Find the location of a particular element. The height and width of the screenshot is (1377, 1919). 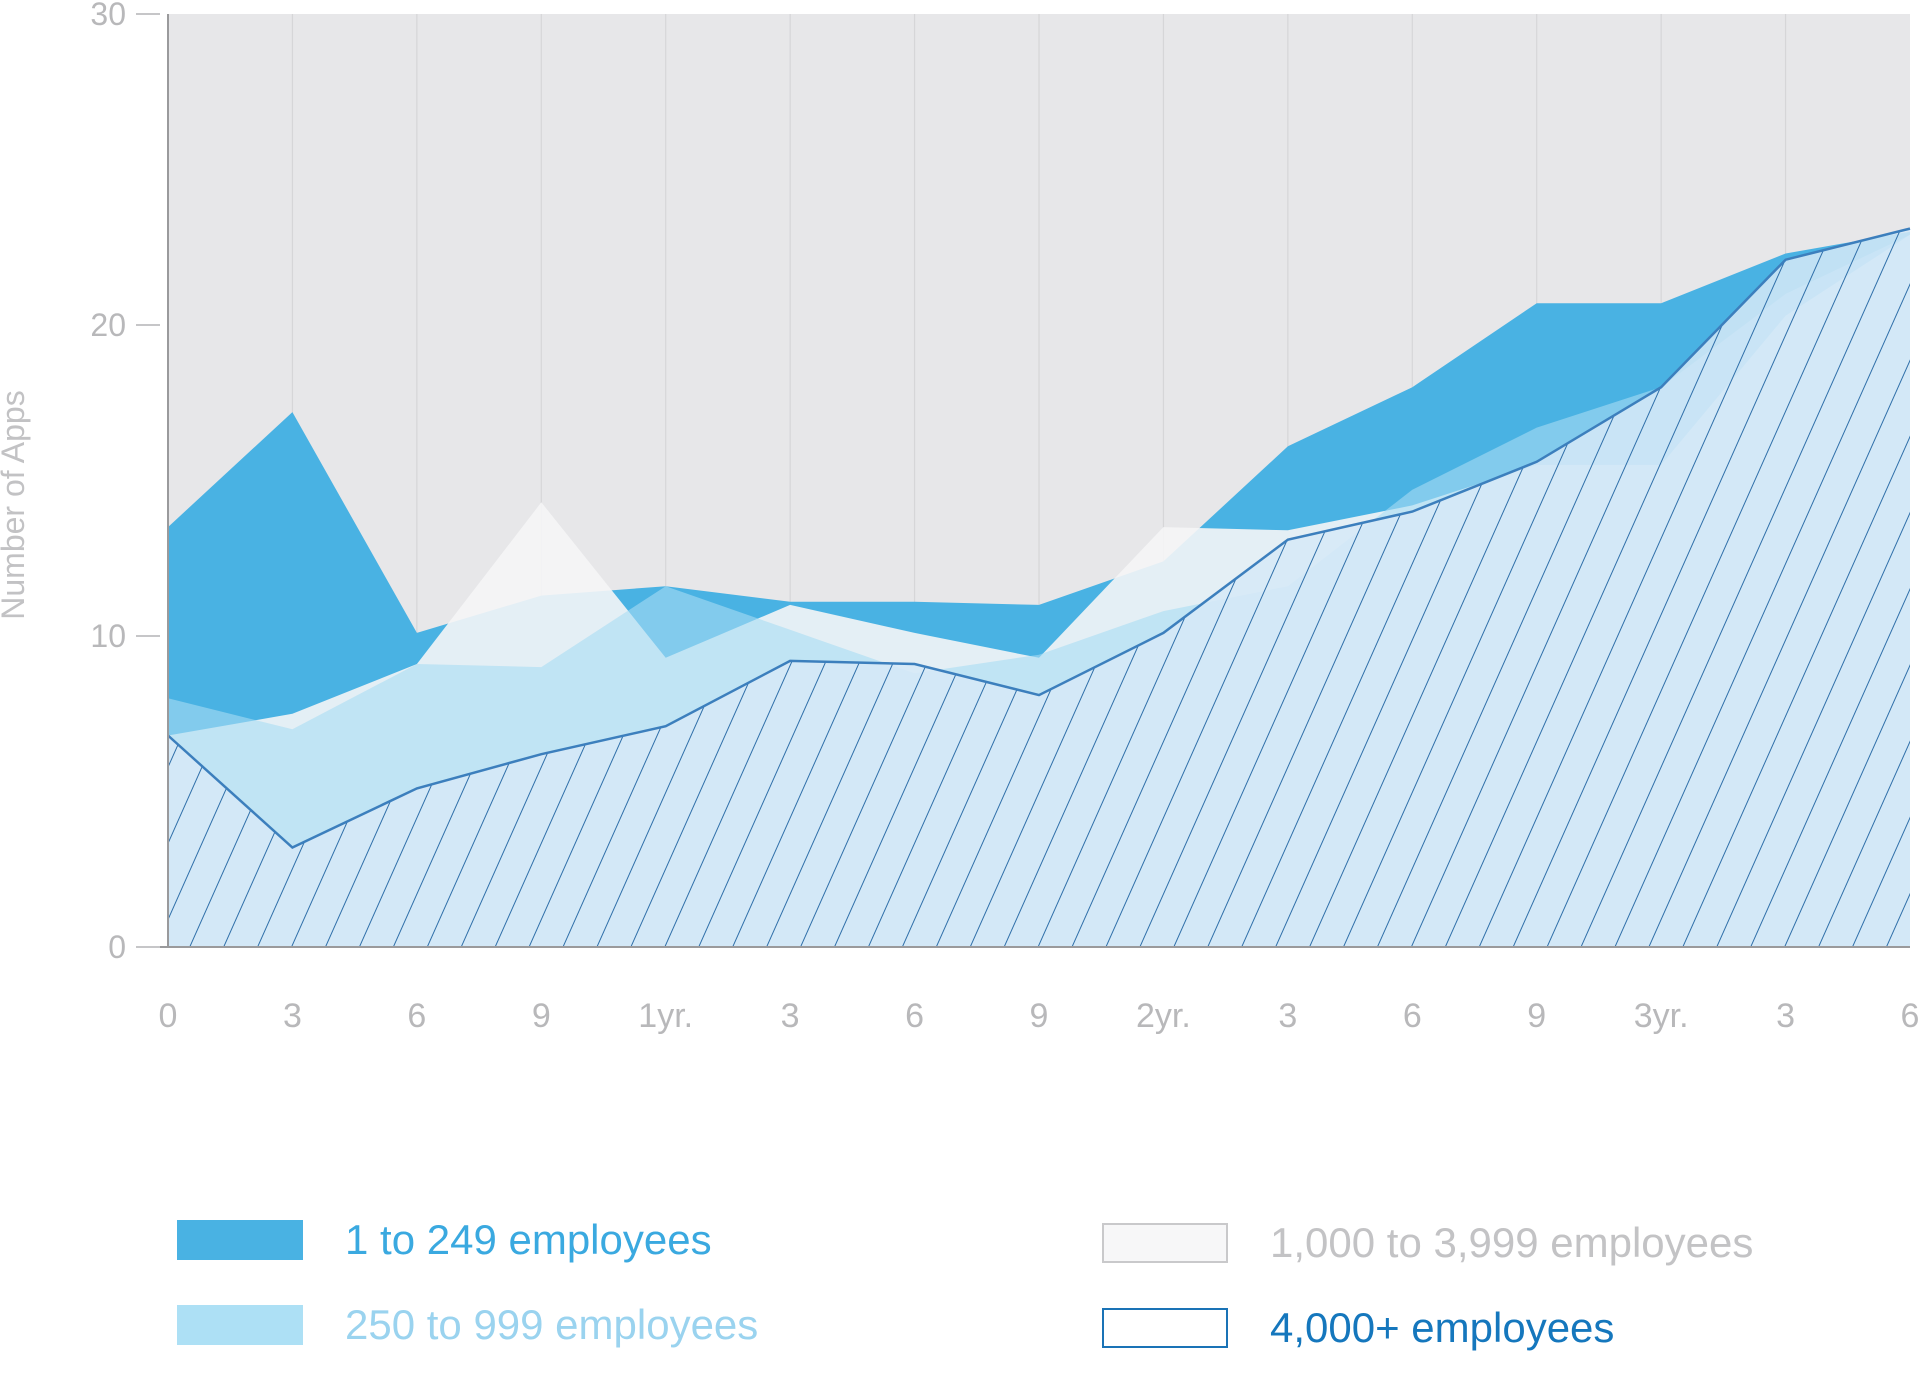

legend-label: 4,000+ employees is located at coordinates (1442, 1327).